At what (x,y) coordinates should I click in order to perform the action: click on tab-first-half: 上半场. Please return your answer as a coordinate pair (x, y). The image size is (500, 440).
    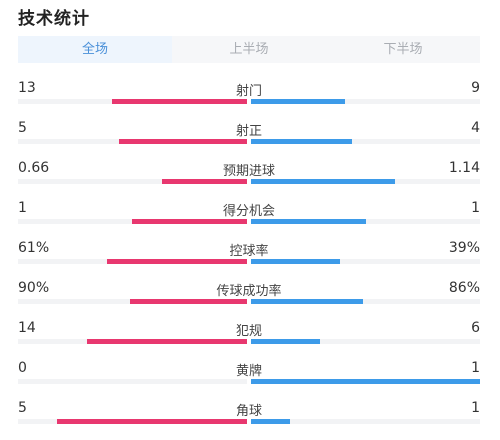
    Looking at the image, I should click on (249, 49).